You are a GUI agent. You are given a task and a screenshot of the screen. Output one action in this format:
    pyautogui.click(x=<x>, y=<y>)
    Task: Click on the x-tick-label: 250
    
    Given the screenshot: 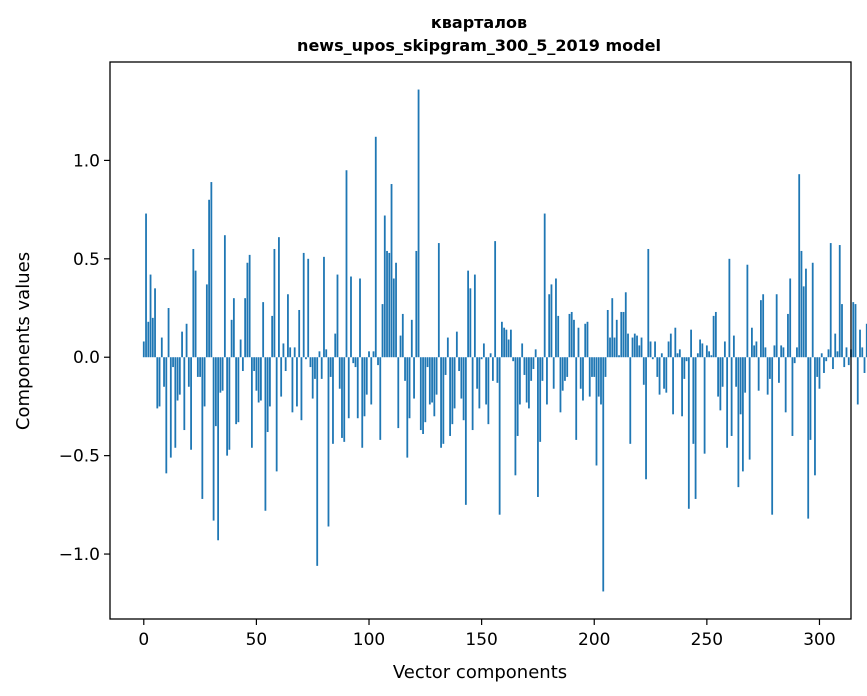 What is the action you would take?
    pyautogui.click(x=707, y=640)
    